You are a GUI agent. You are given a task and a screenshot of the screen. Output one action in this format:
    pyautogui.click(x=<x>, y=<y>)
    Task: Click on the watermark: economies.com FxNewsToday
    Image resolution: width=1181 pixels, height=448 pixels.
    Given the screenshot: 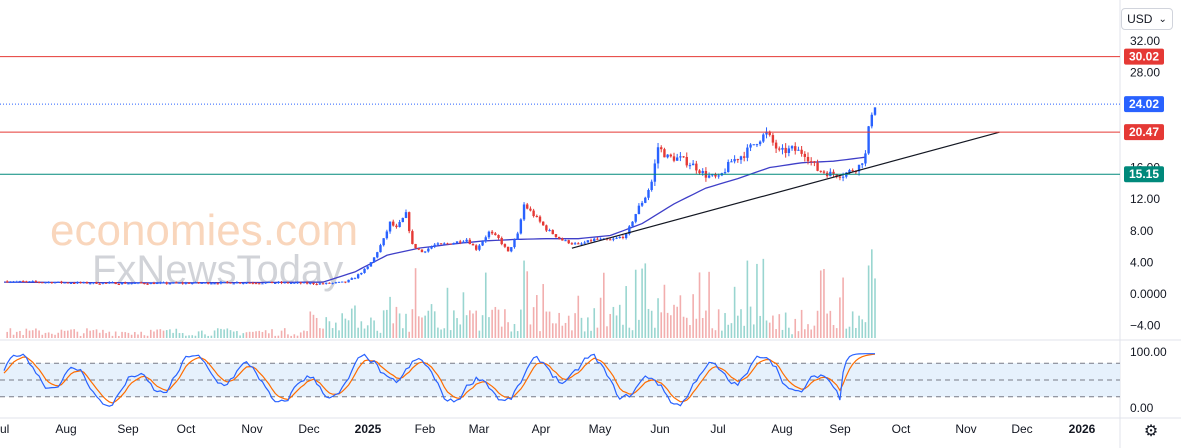 What is the action you would take?
    pyautogui.click(x=204, y=249)
    